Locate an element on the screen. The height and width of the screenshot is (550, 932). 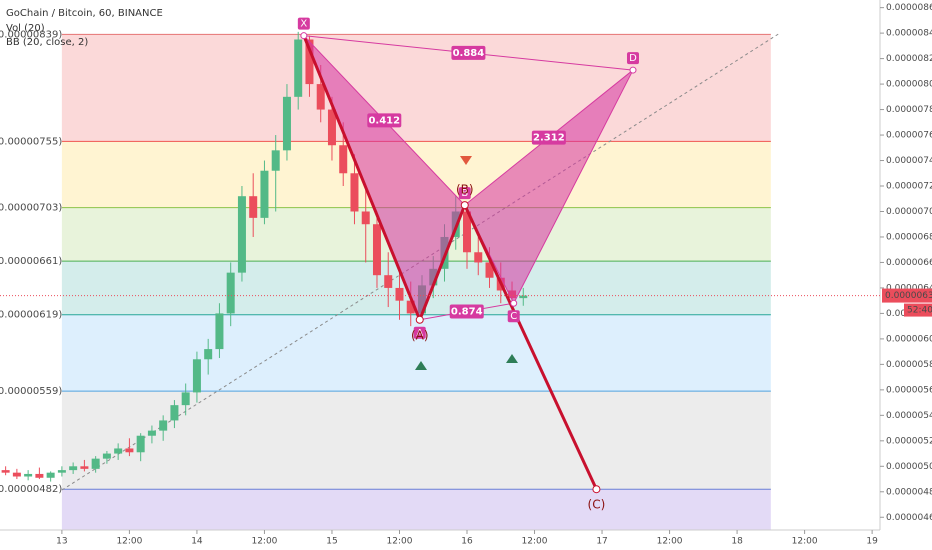
fib-label: (0.00000703) is located at coordinates (31, 208).